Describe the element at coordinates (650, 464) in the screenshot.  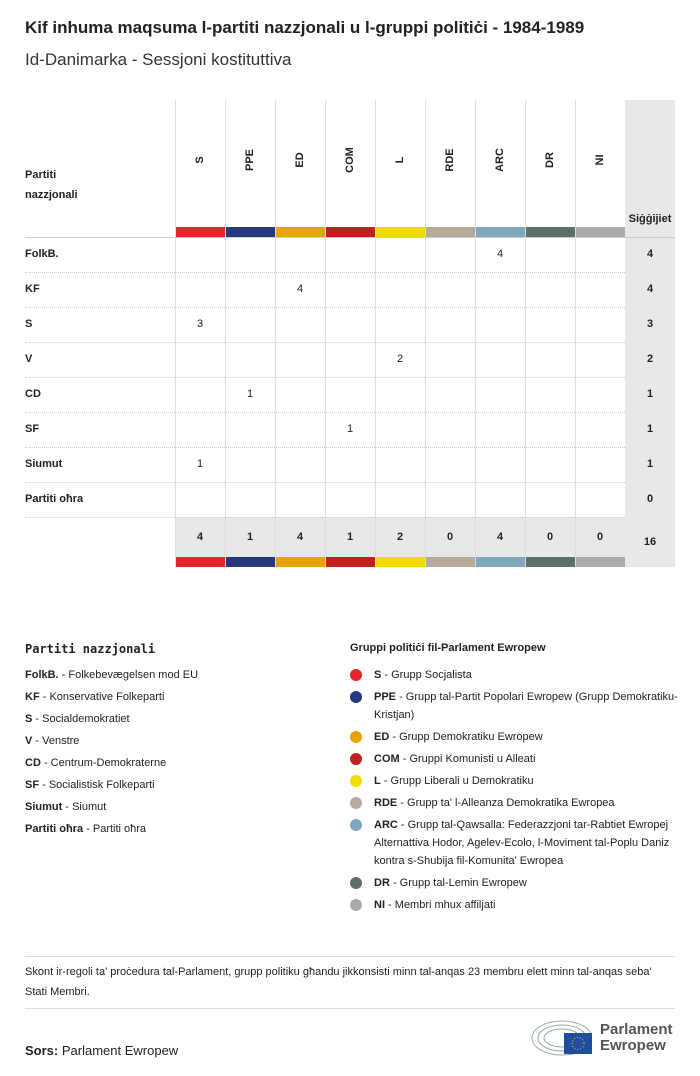
I see `row-total: 1` at that location.